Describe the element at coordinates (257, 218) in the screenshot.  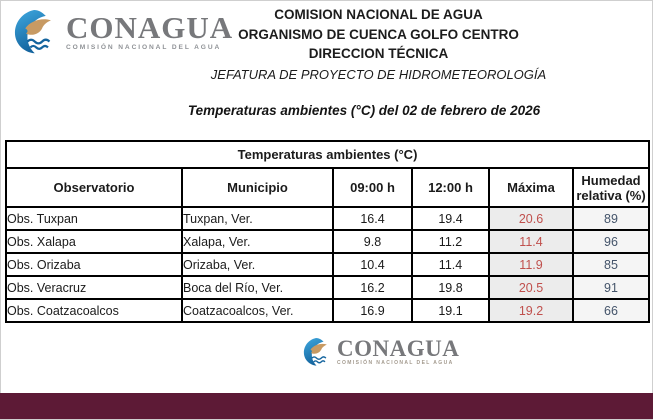
I see `cell-municipio: Tuxpan, Ver.` at that location.